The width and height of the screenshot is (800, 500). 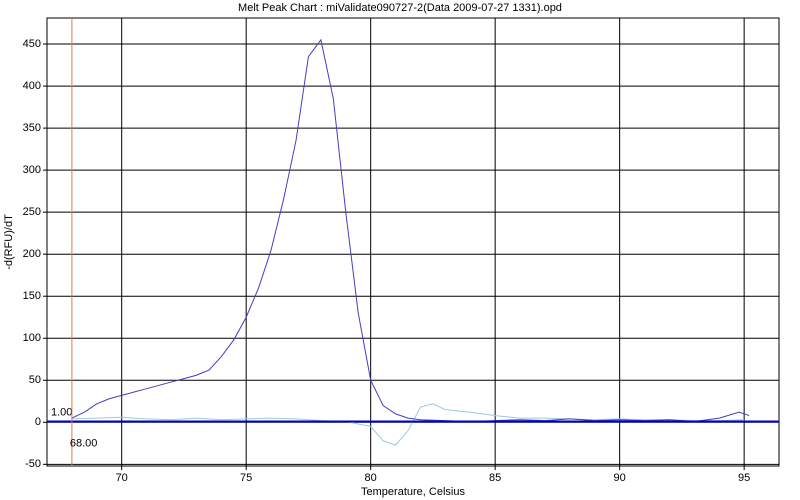 I want to click on x-tick-label: 95, so click(x=744, y=478).